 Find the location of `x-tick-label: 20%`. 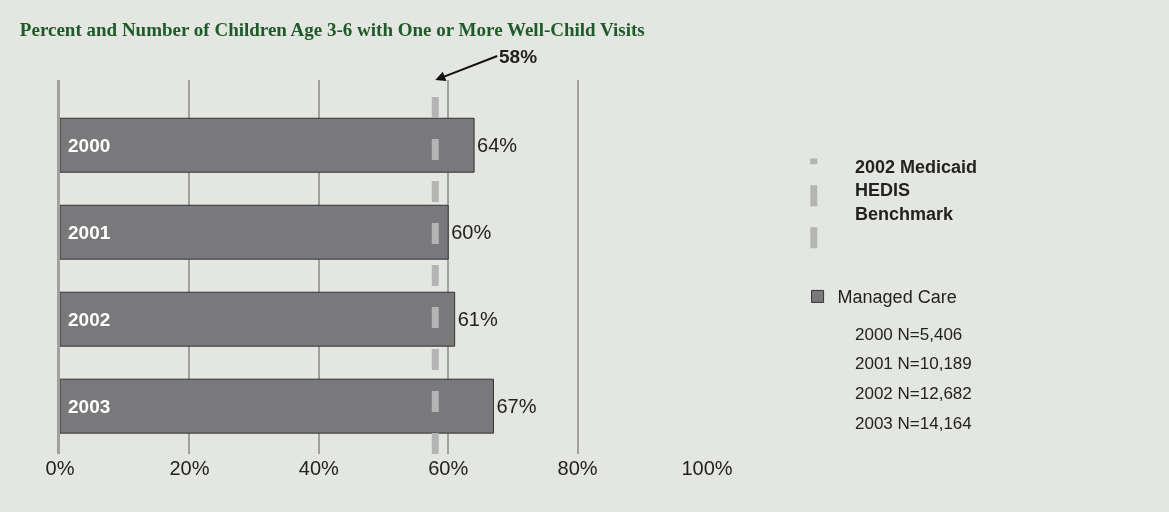

x-tick-label: 20% is located at coordinates (189, 468).